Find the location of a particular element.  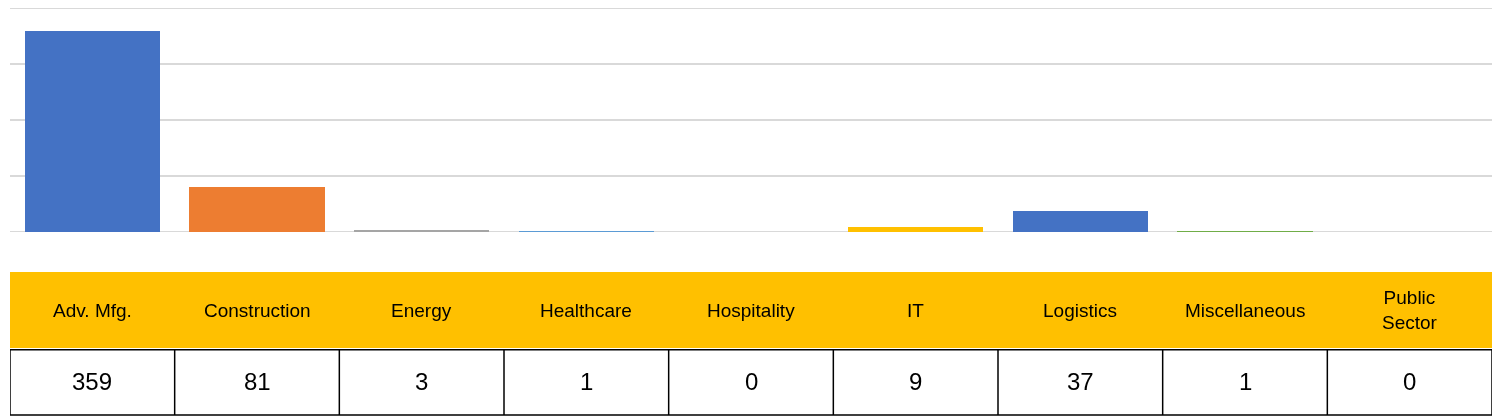

x-tick-label: Hospitality is located at coordinates (751, 310).